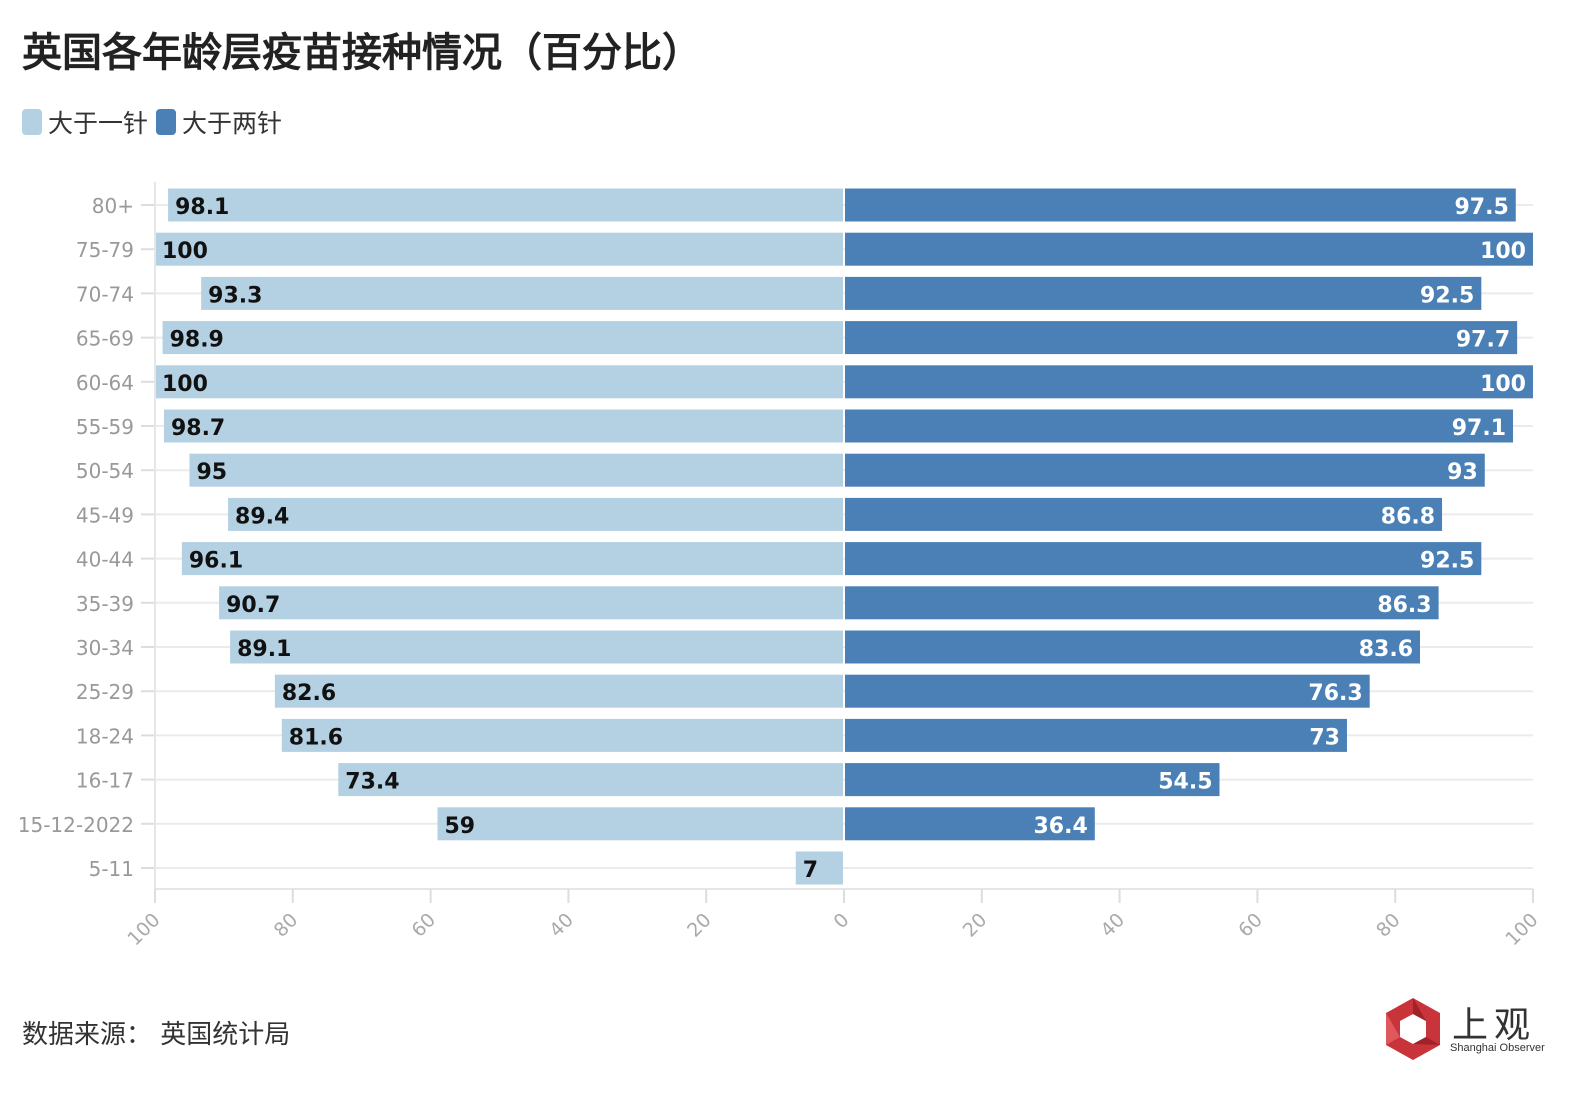  I want to click on data-label-second-dose: 36.4, so click(1061, 826).